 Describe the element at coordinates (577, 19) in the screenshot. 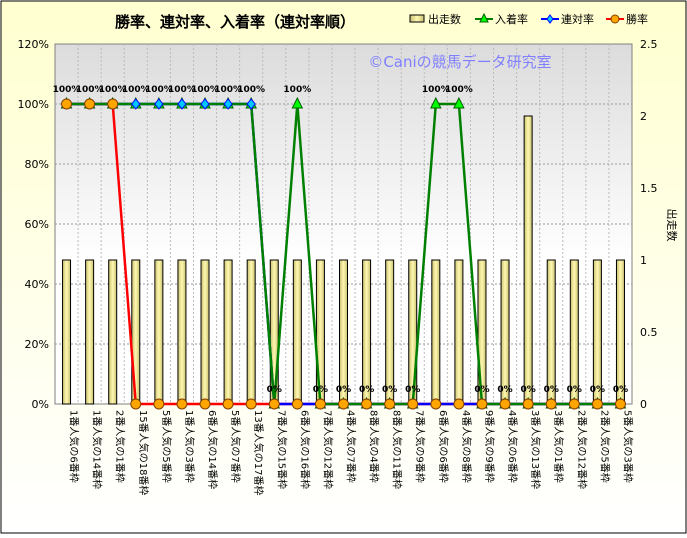

I see `legend-label: 連対率` at that location.